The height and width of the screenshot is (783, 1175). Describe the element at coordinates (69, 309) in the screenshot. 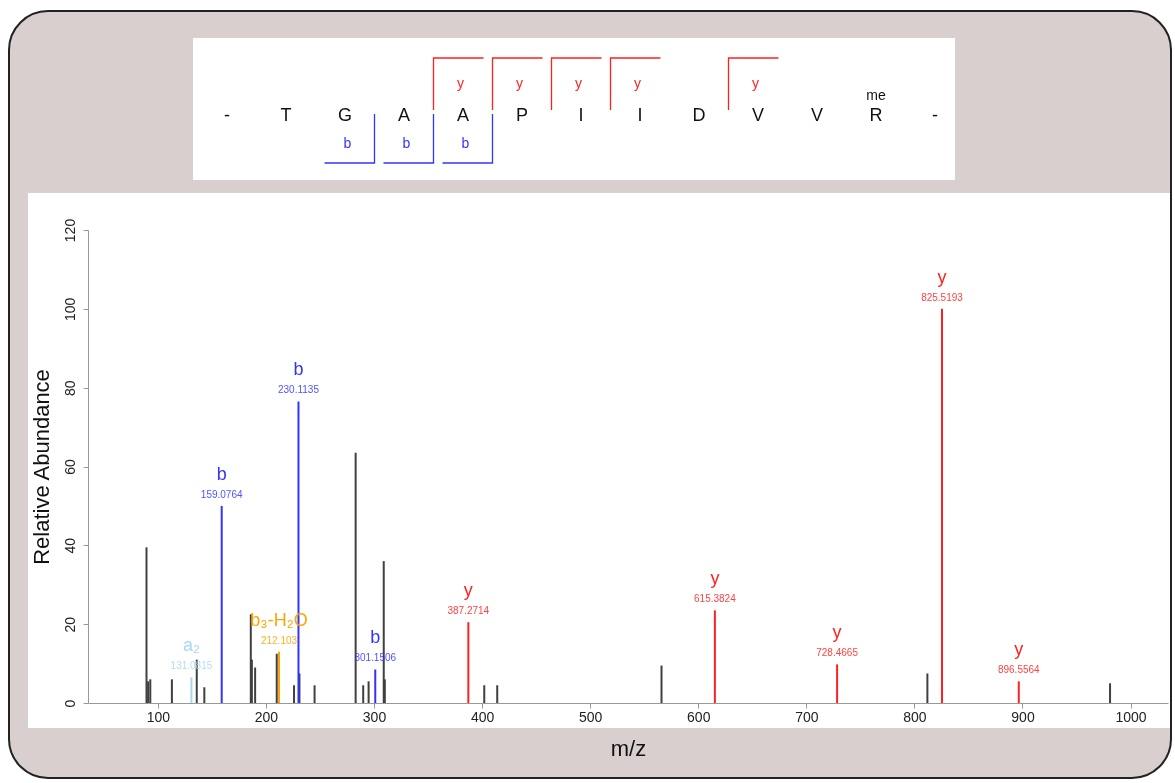

I see `y-tick-label: 100` at that location.